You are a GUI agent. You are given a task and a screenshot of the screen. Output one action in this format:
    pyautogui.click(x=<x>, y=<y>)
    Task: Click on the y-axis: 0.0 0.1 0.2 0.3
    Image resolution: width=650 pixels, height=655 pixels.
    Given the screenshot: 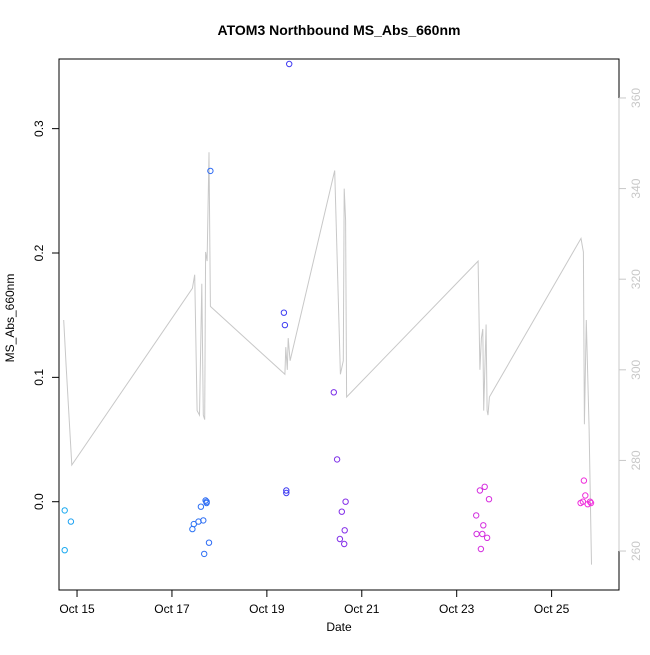 What is the action you would take?
    pyautogui.click(x=46, y=315)
    